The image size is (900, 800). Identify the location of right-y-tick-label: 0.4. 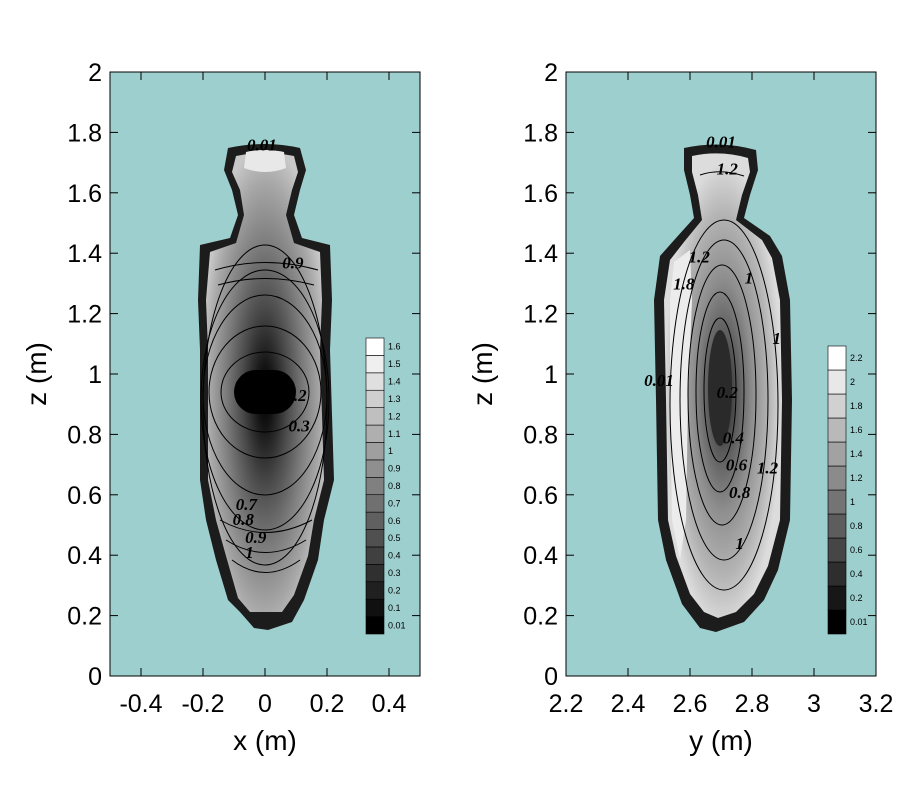
(540, 556).